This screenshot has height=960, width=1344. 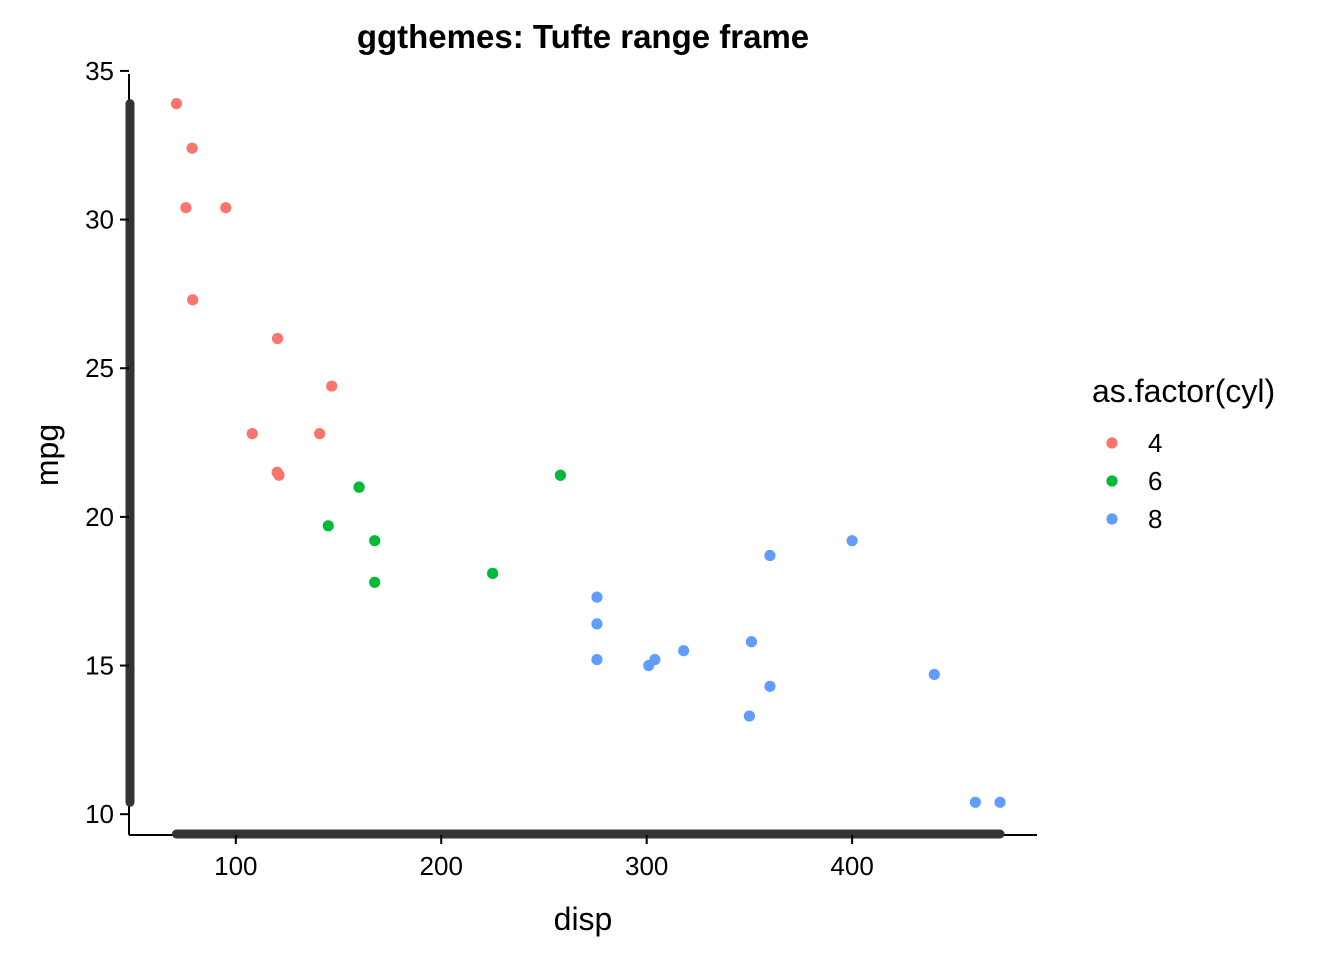 I want to click on x-axis-title: disp, so click(x=583, y=919).